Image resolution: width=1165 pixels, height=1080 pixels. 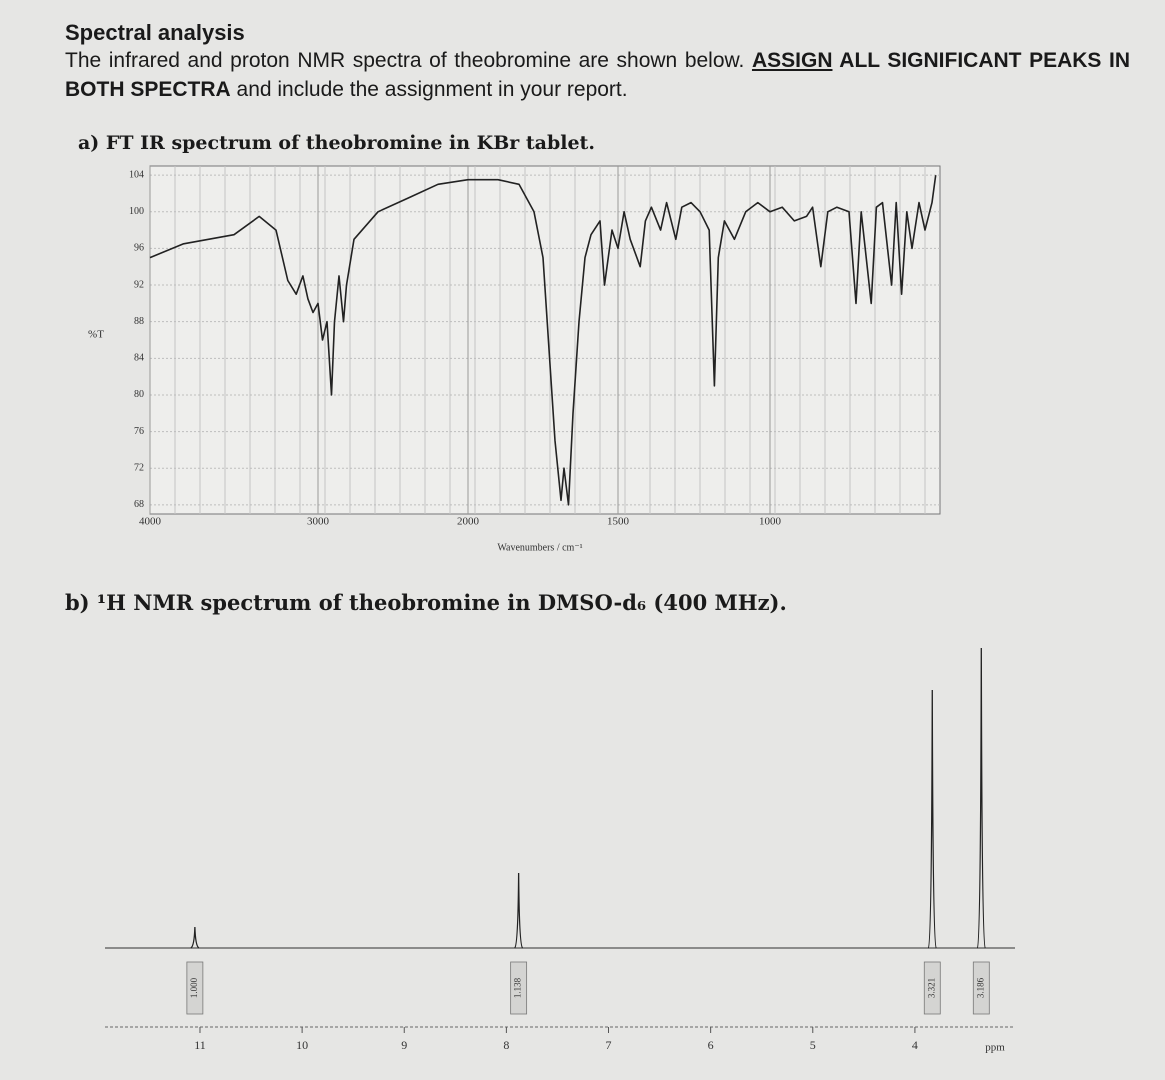 I want to click on y-tick-label: 88, so click(x=139, y=321).